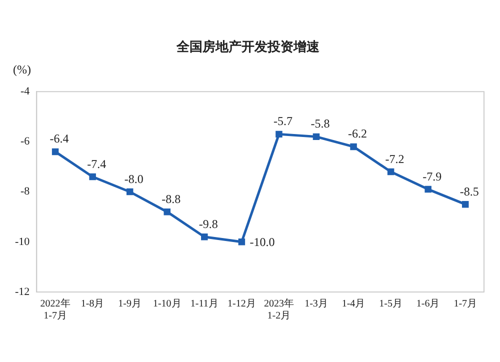 The height and width of the screenshot is (362, 500). What do you see at coordinates (22, 292) in the screenshot?
I see `y-tick-label: -12` at bounding box center [22, 292].